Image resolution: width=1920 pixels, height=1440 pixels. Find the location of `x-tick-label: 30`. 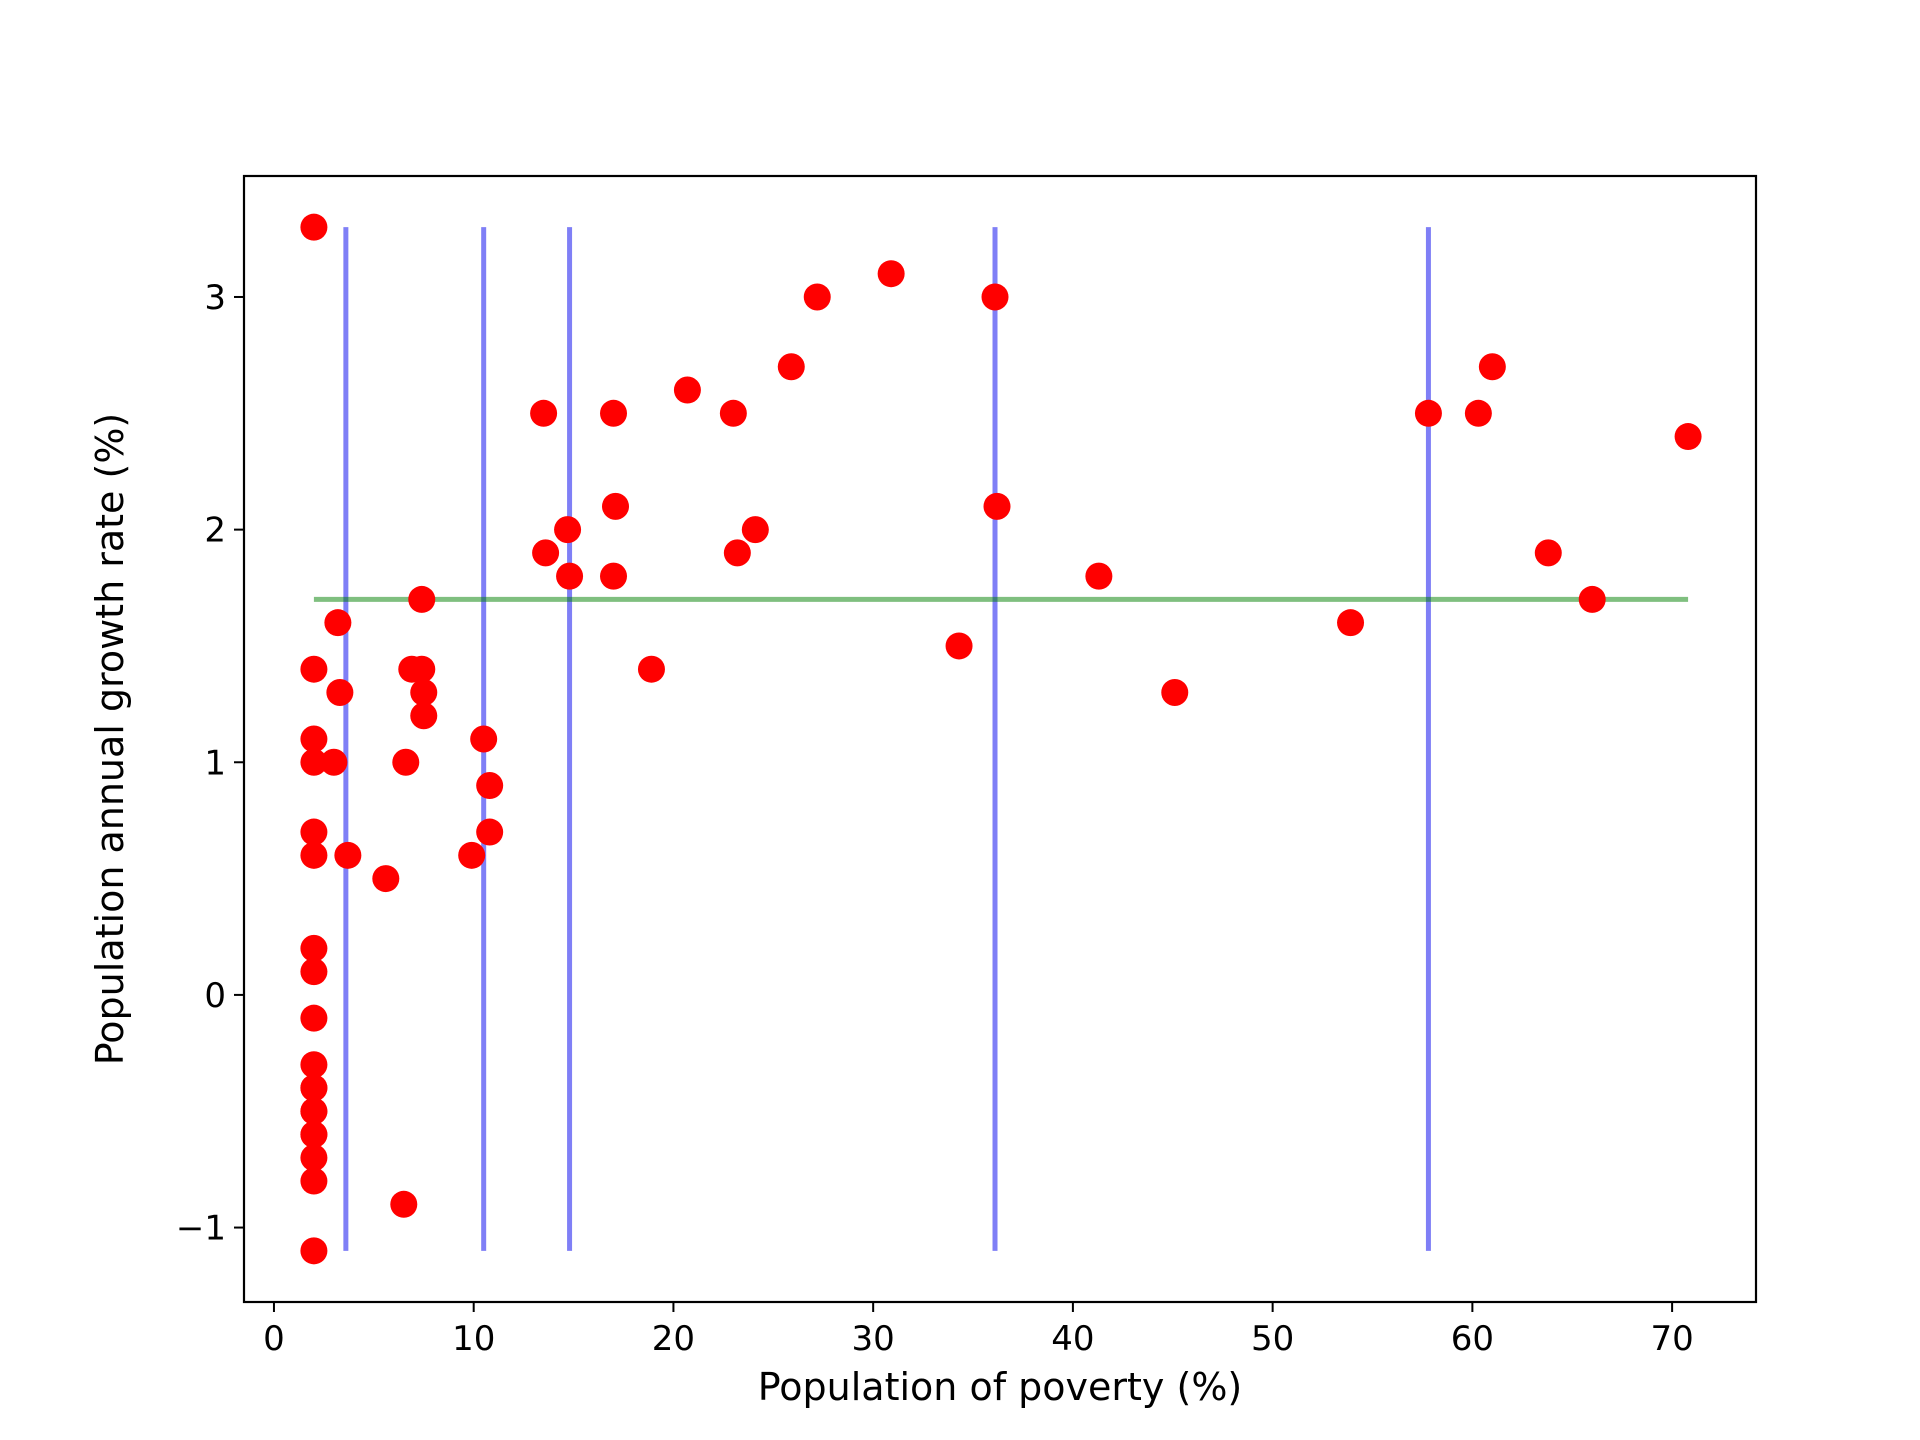

x-tick-label: 30 is located at coordinates (873, 1339).